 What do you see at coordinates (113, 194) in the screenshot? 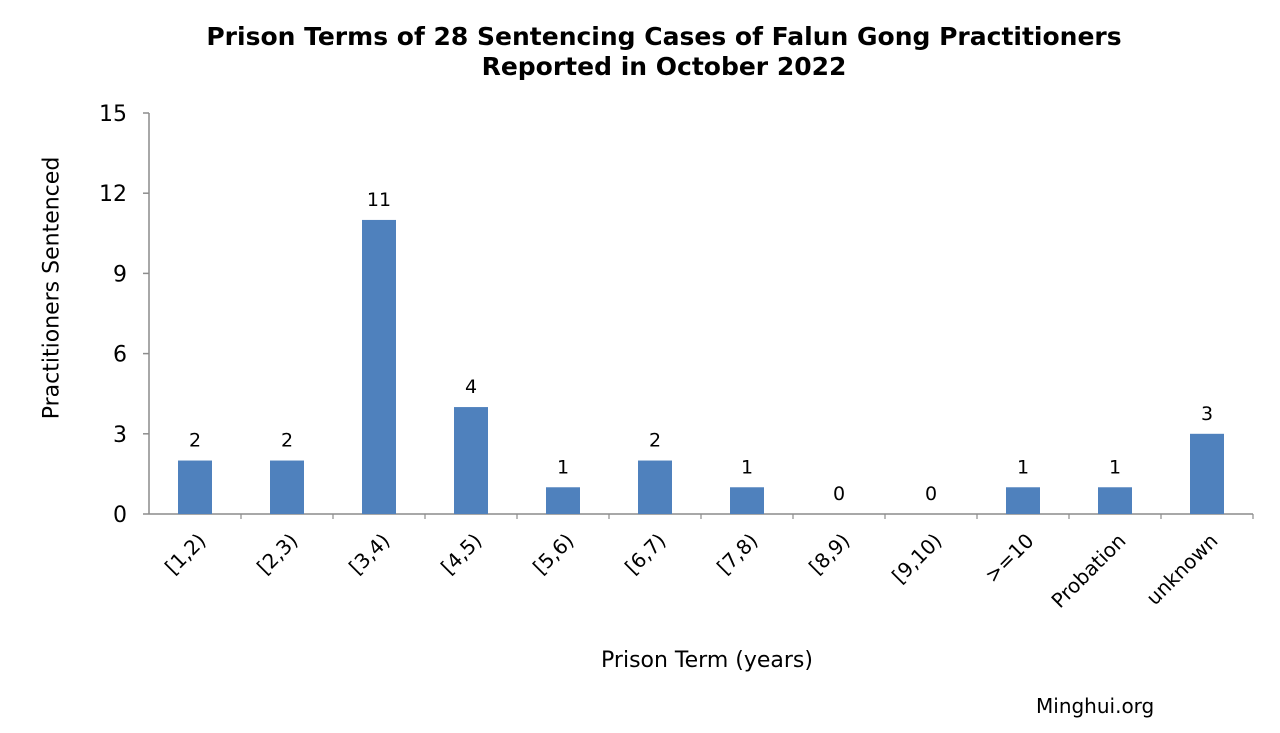
I see `y-tick-label: 12` at bounding box center [113, 194].